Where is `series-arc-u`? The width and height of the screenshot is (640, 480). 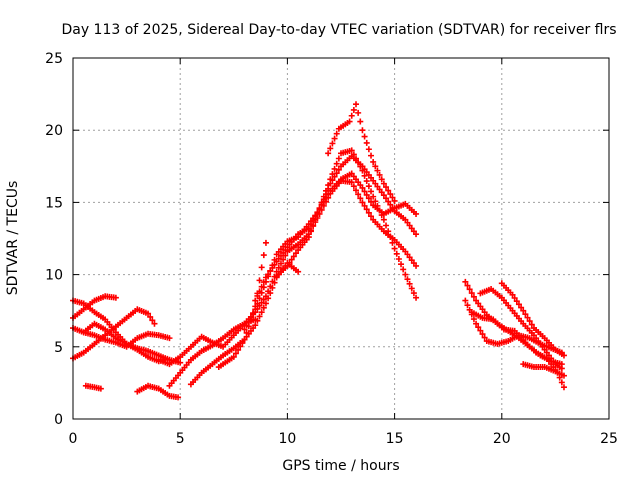 series-arc-u is located at coordinates (543, 370).